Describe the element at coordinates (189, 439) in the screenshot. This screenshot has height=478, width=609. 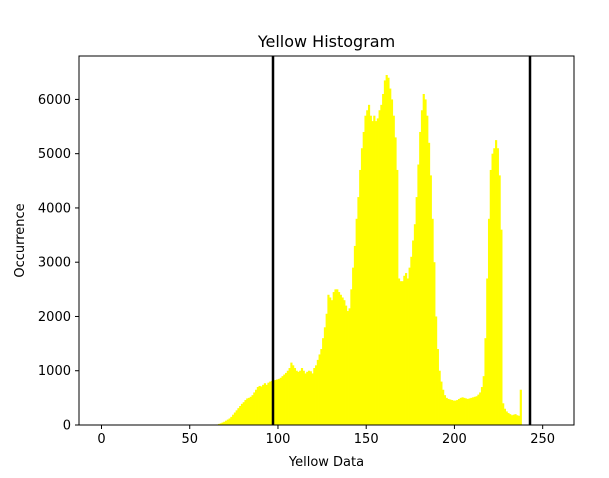
I see `x-tick-label: 50` at that location.